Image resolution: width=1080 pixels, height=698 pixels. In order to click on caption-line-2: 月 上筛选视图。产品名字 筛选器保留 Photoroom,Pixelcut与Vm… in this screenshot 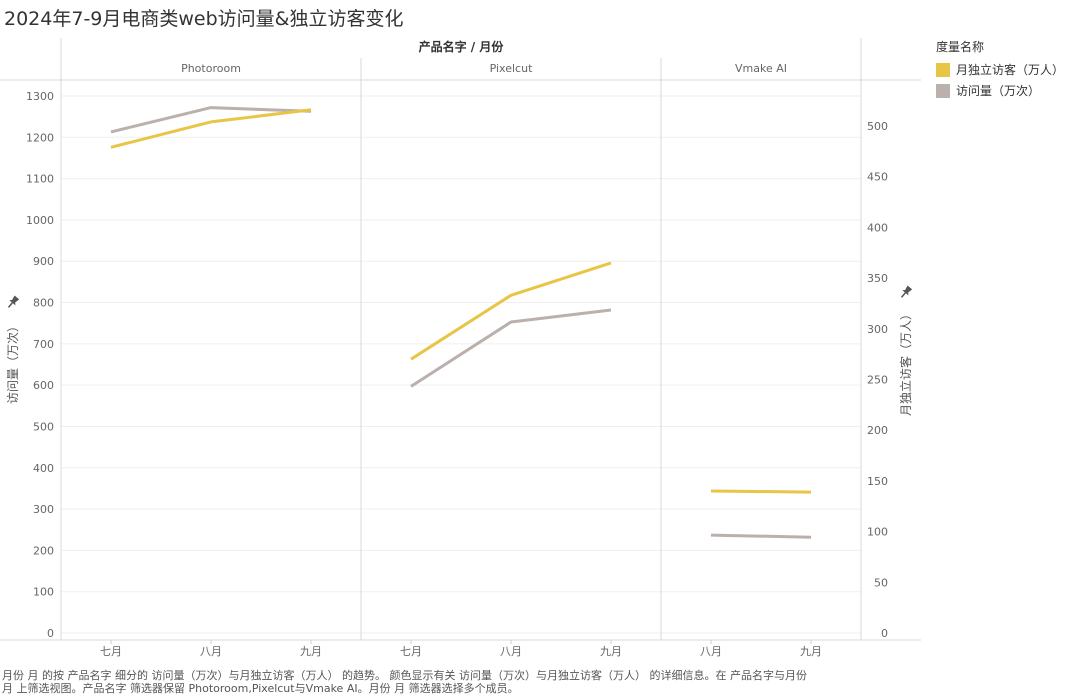, I will do `click(260, 688)`.